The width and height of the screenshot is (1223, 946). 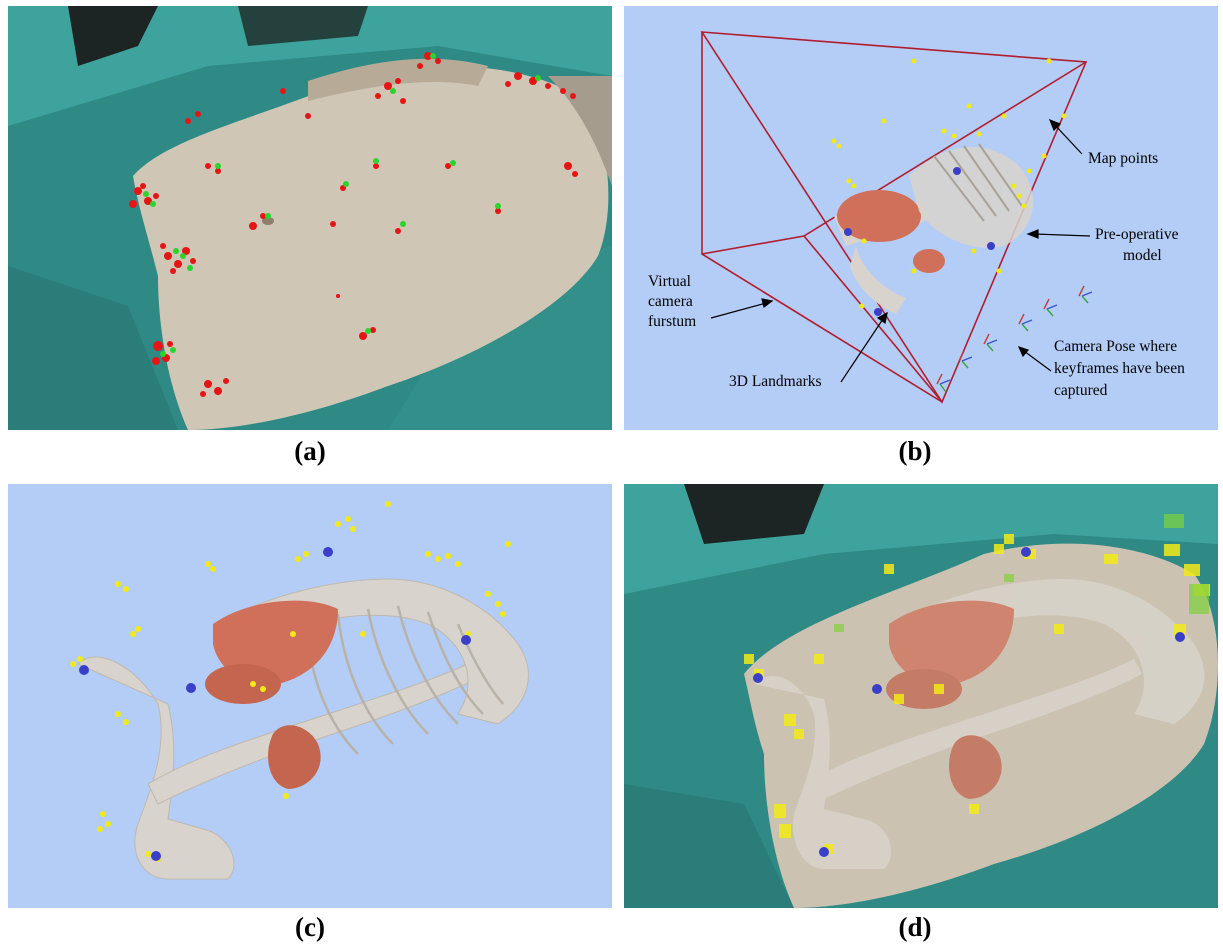 What do you see at coordinates (342, 205) in the screenshot?
I see `matched-points` at bounding box center [342, 205].